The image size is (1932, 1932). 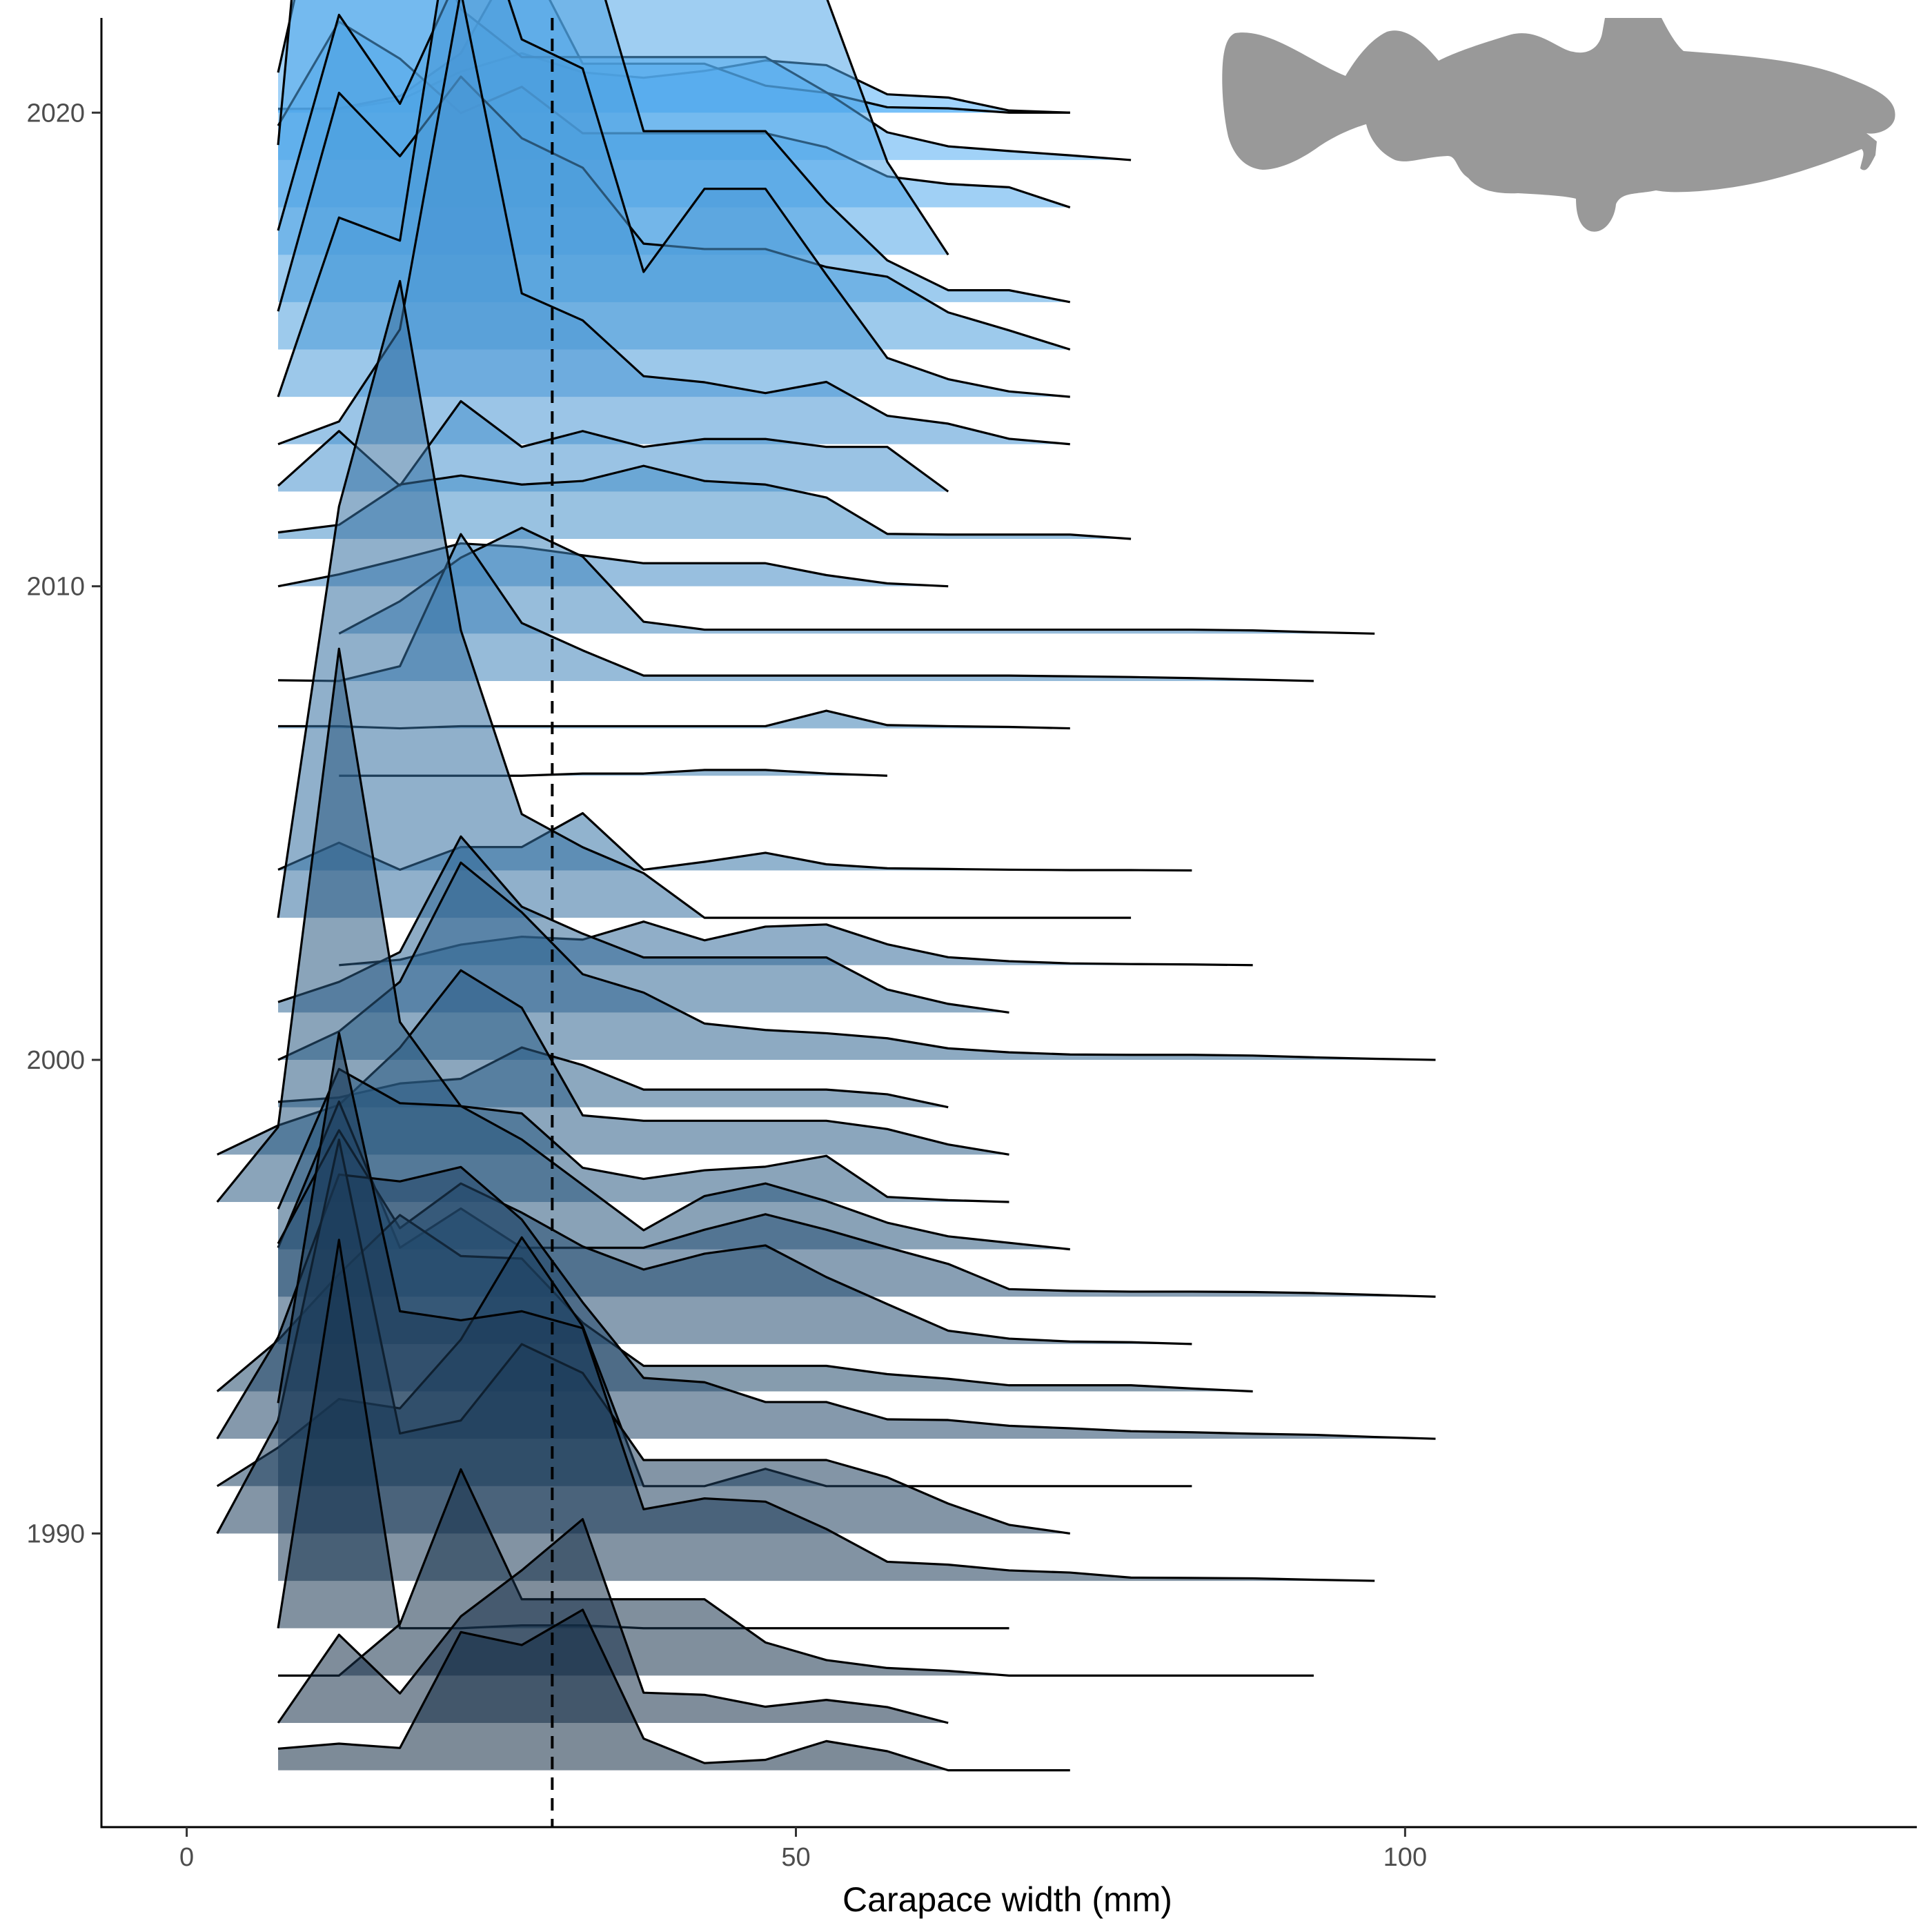 I want to click on ridge-line-2008, so click(x=796, y=607).